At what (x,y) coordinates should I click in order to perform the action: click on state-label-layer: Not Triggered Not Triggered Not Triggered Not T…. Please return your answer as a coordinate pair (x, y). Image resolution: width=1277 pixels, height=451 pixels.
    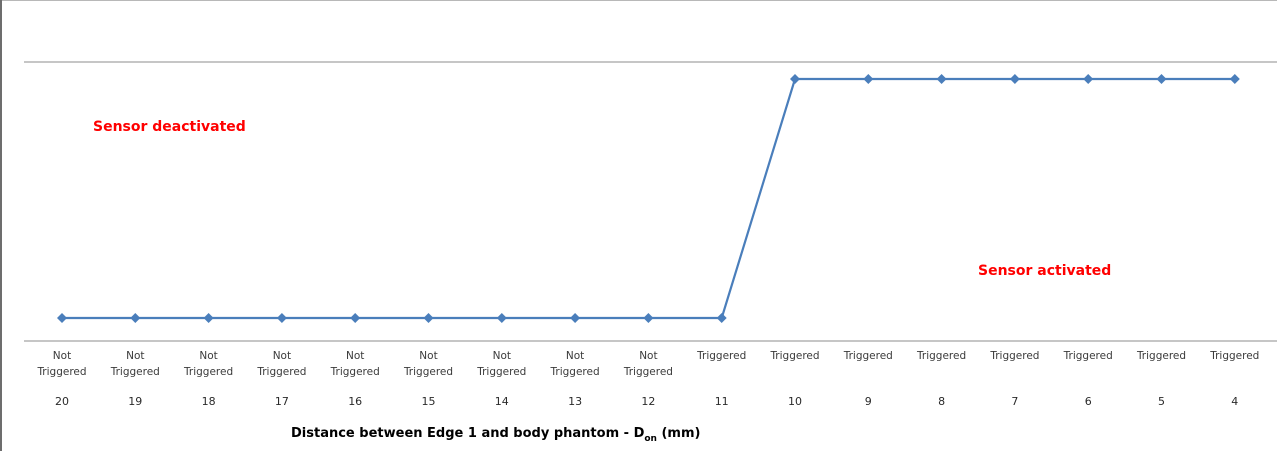
    Looking at the image, I should click on (647, 364).